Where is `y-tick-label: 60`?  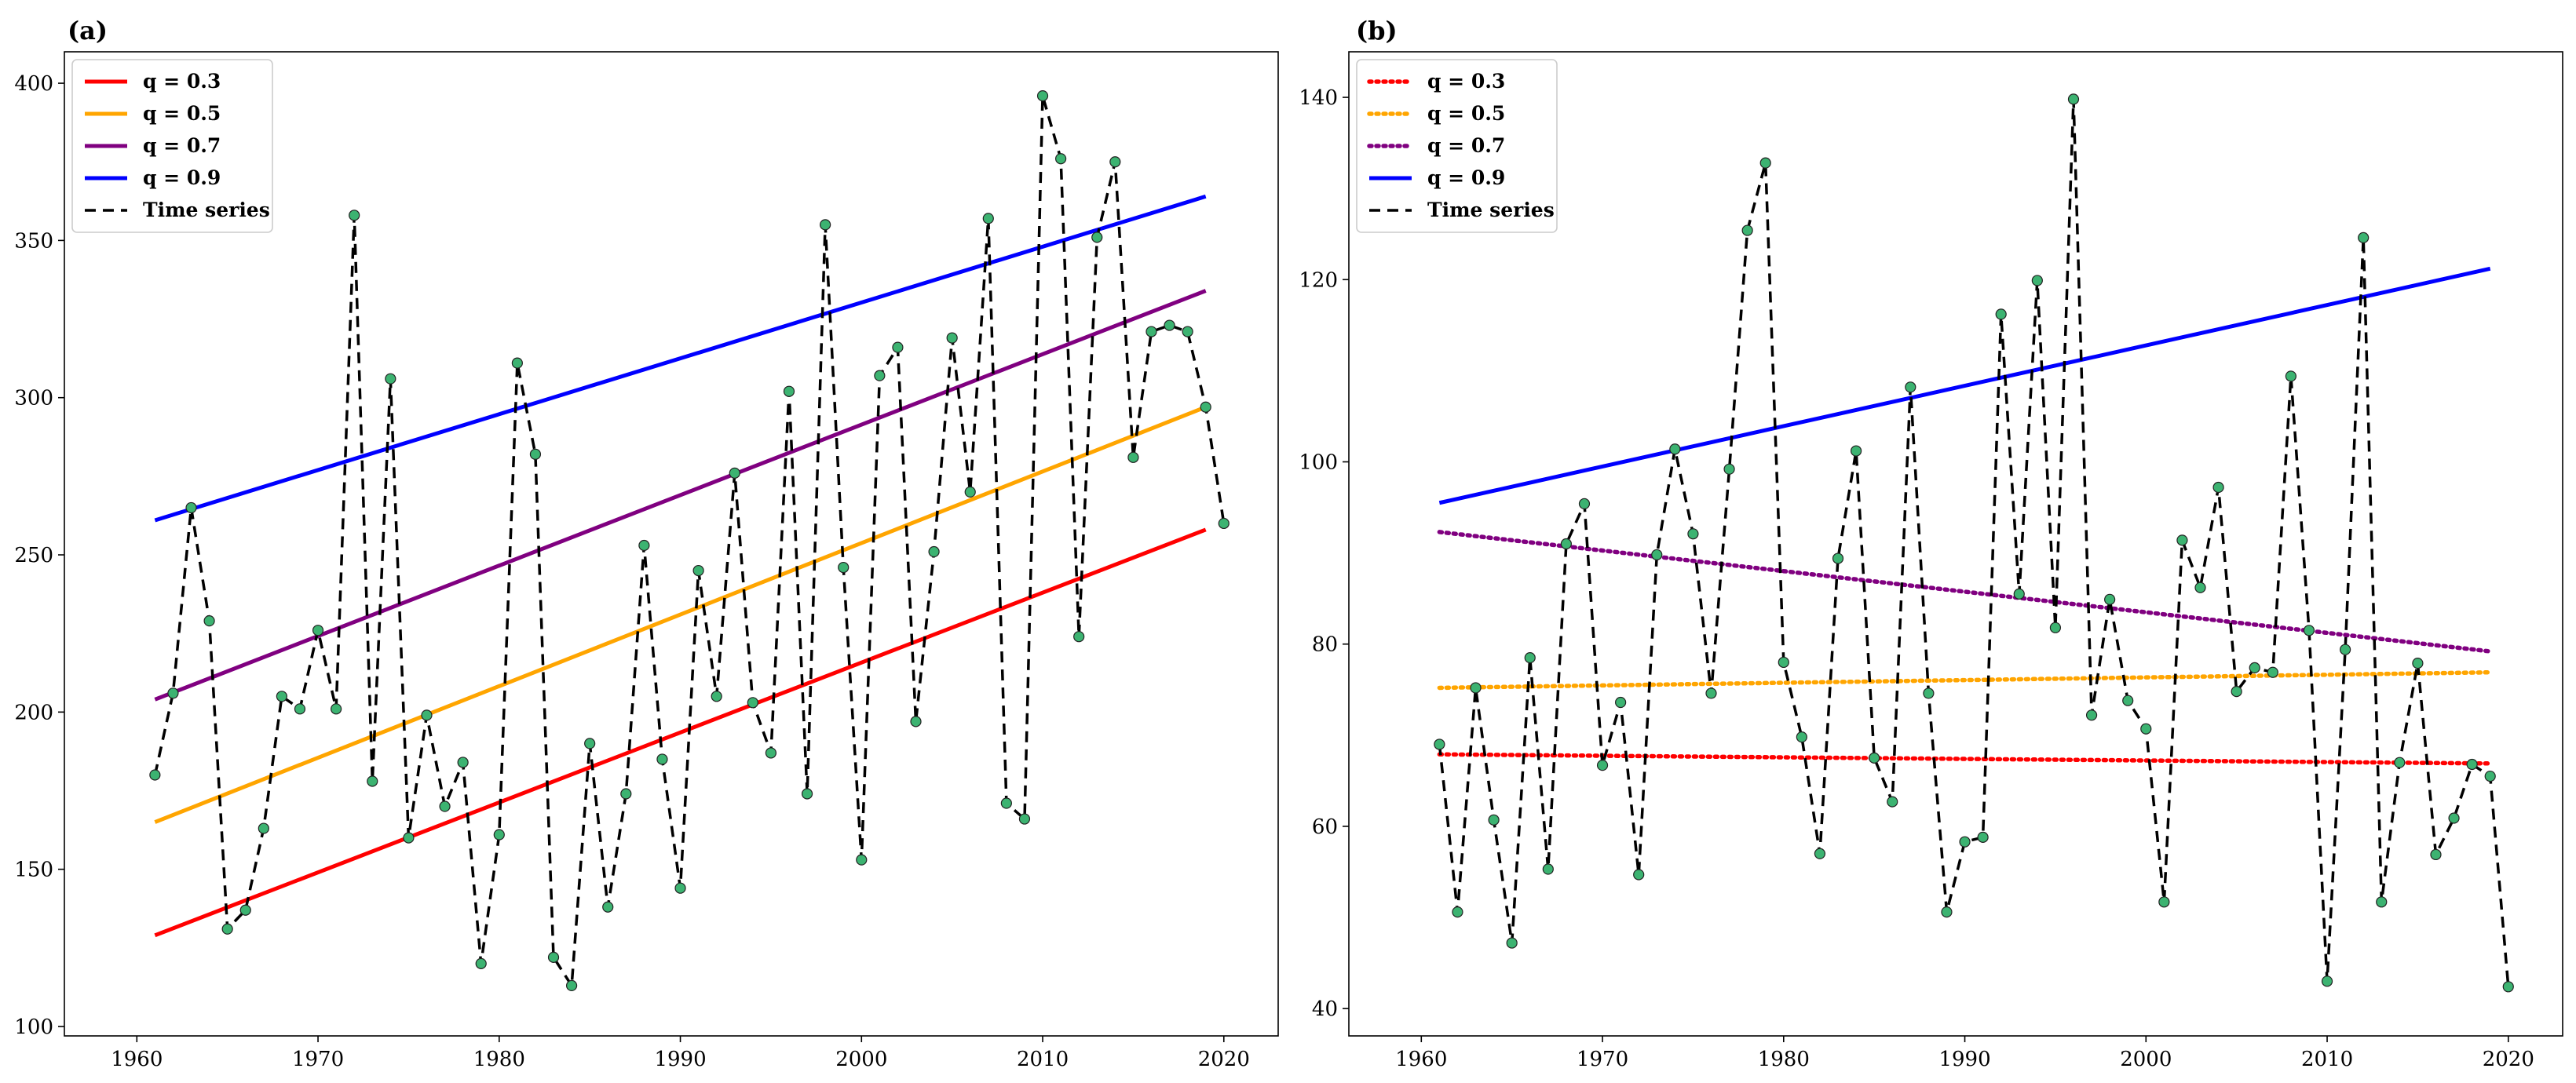
y-tick-label: 60 is located at coordinates (1325, 827).